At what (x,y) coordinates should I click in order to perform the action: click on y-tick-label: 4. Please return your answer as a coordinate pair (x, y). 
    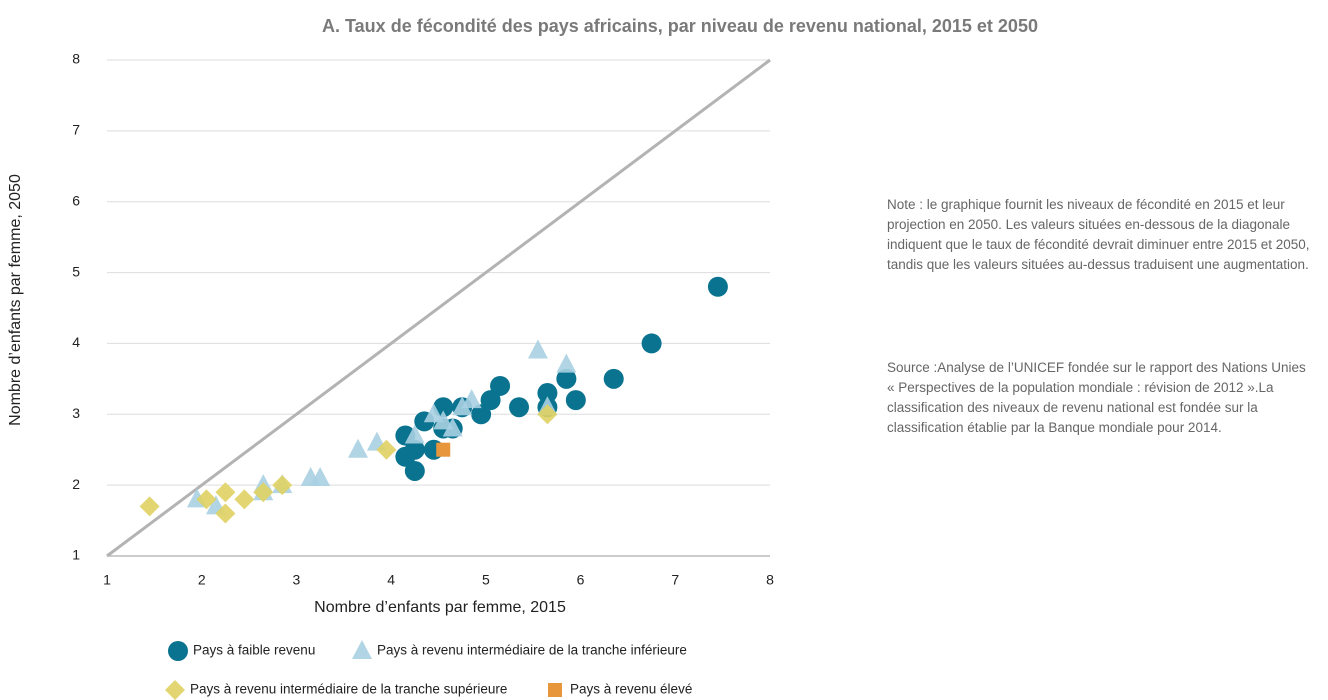
    Looking at the image, I should click on (76, 342).